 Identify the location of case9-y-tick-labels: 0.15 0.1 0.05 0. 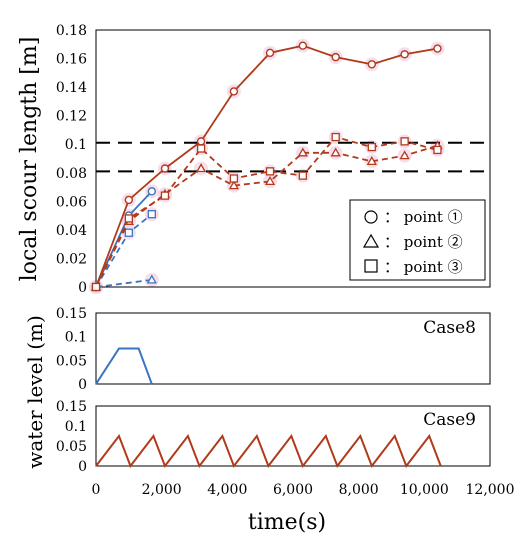
(71, 437).